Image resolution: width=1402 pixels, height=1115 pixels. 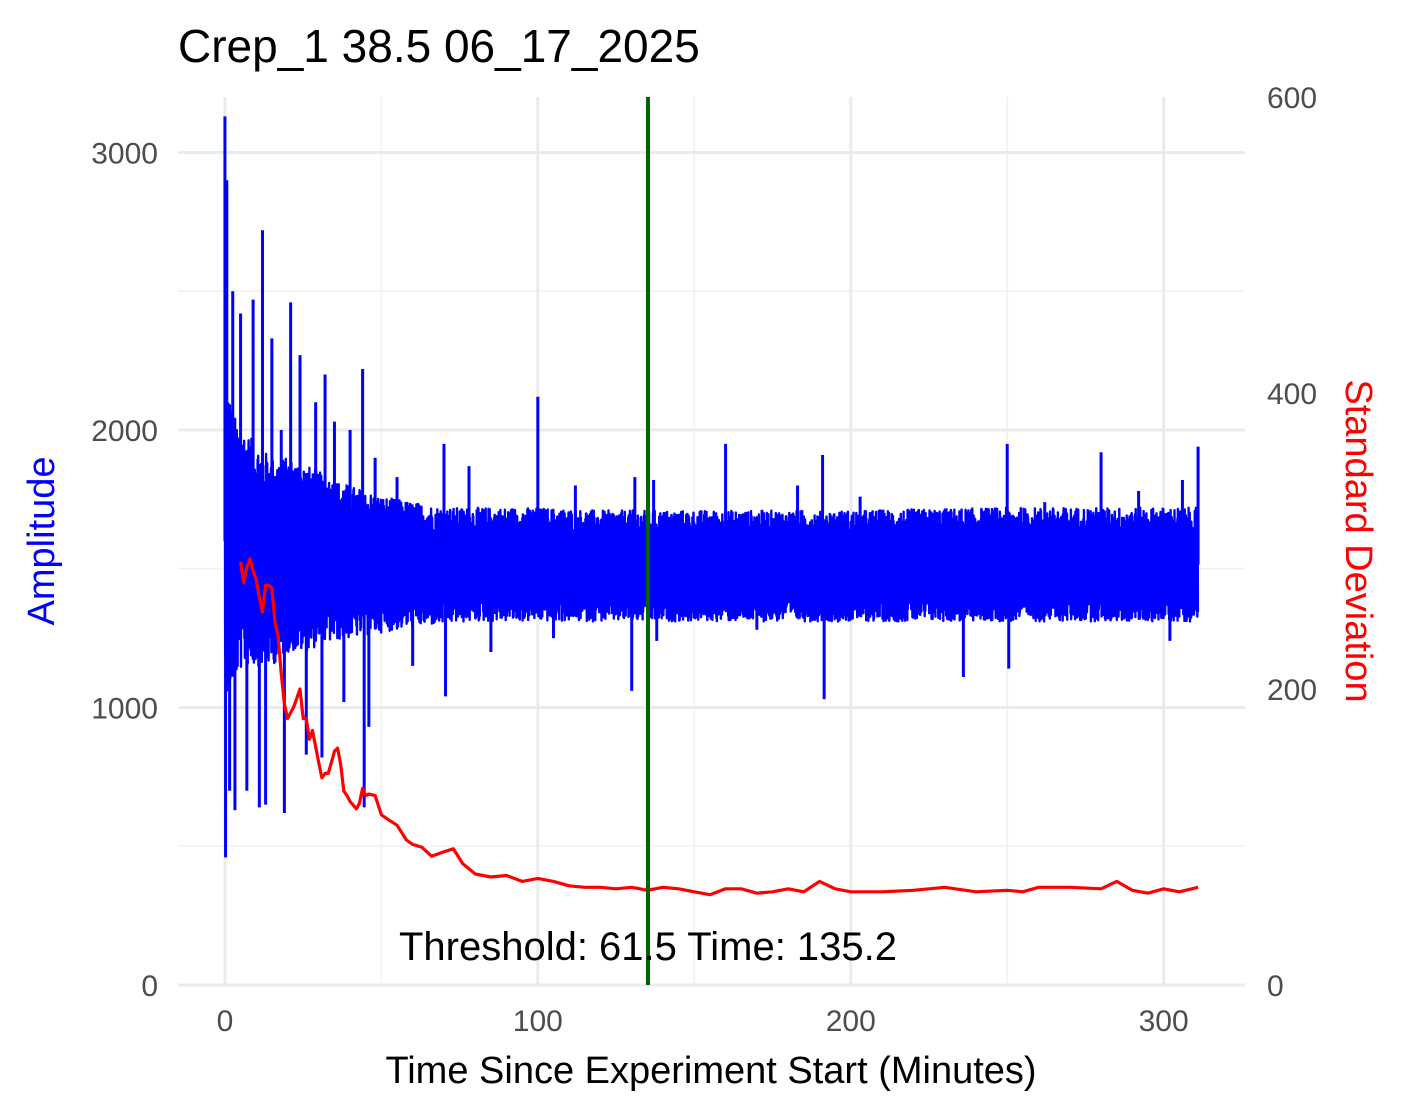 What do you see at coordinates (439, 46) in the screenshot?
I see `chart-title: Crep_1 38.5 06_17_2025` at bounding box center [439, 46].